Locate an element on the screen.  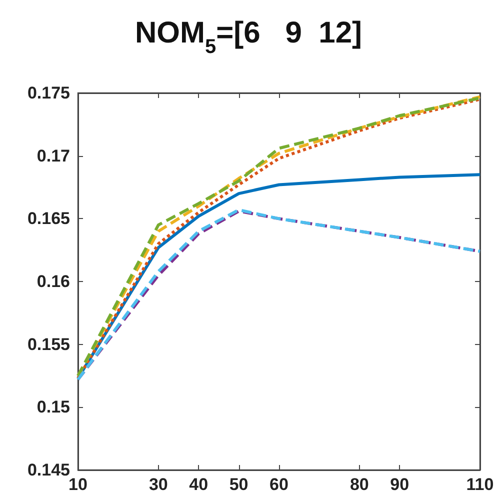
x-tick-label: 30 is located at coordinates (158, 484).